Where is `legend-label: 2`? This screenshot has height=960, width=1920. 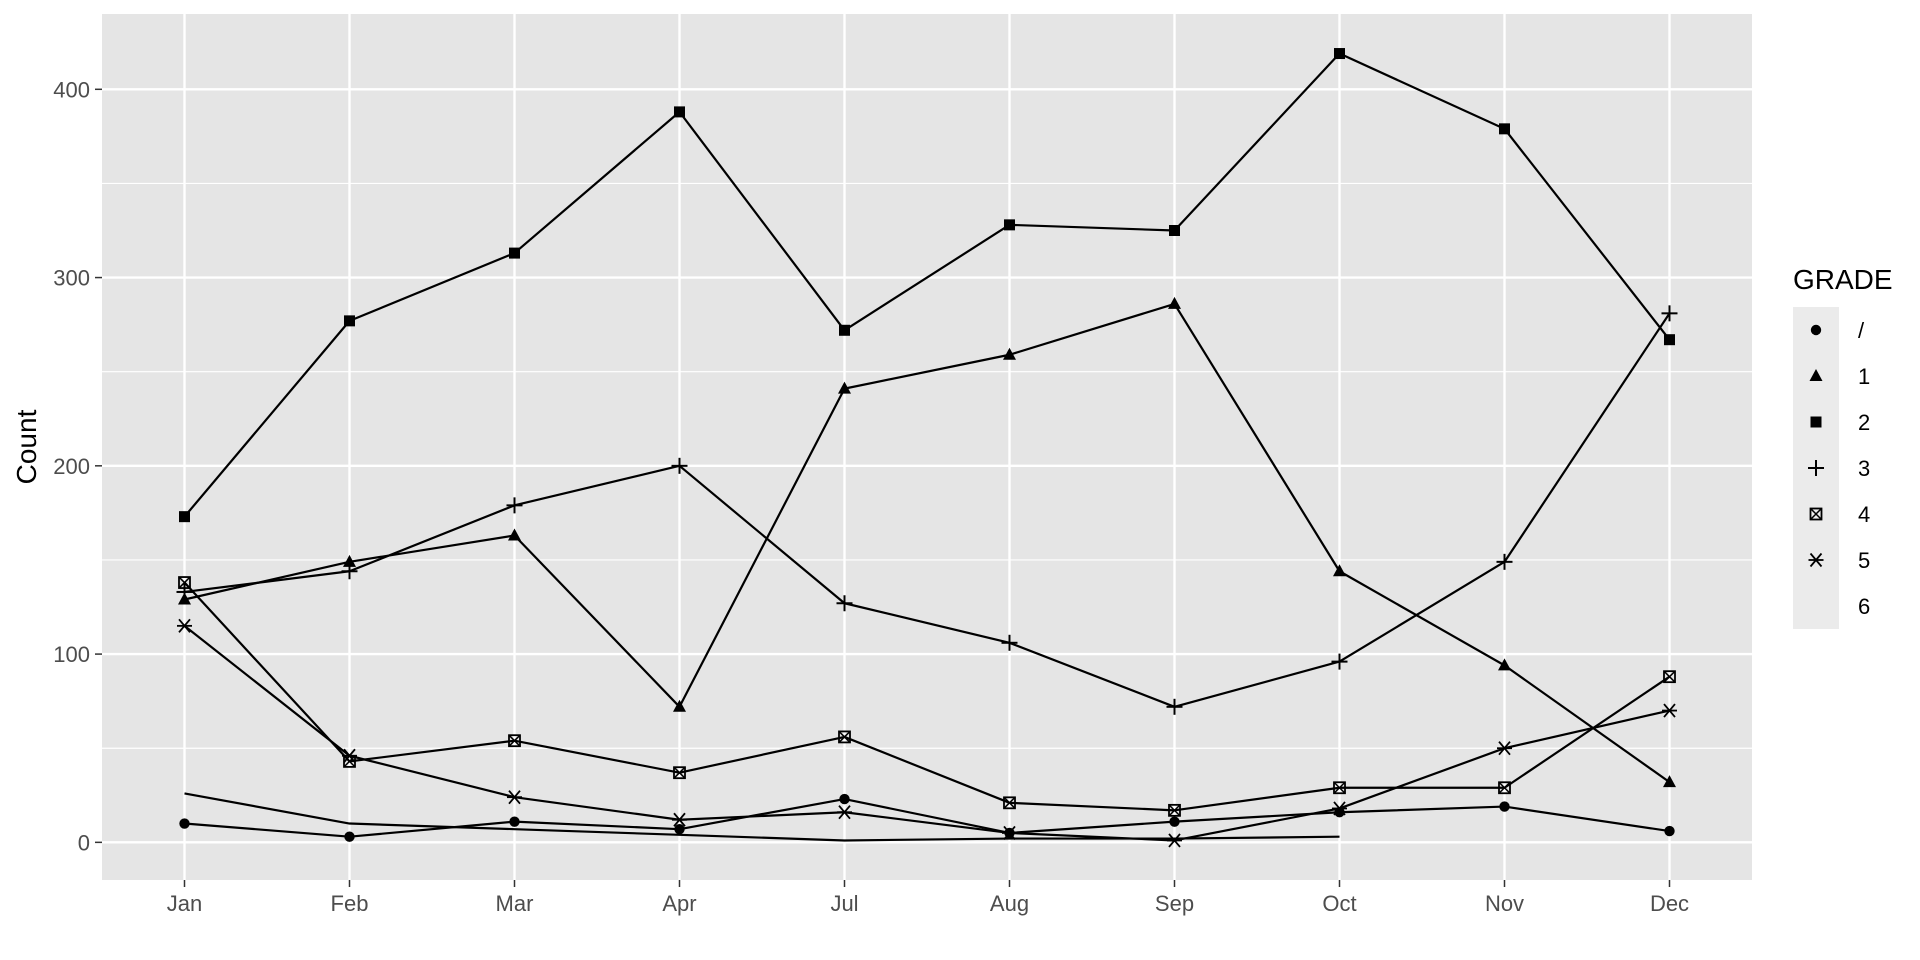 legend-label: 2 is located at coordinates (1864, 422).